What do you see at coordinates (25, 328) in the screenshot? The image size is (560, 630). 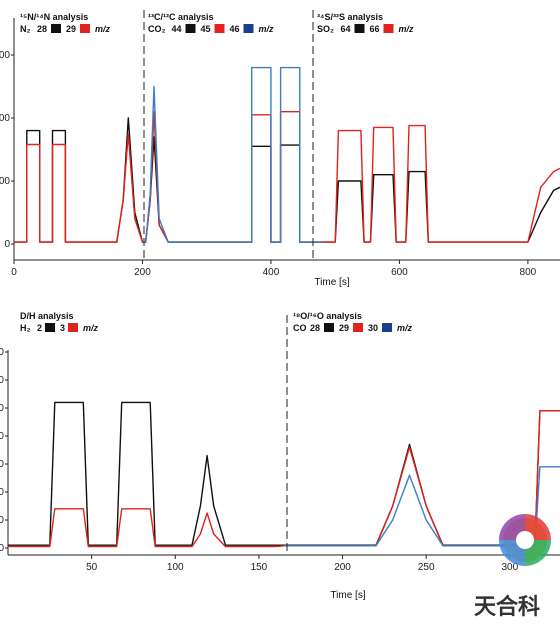 I see `legend-formula: H₂` at bounding box center [25, 328].